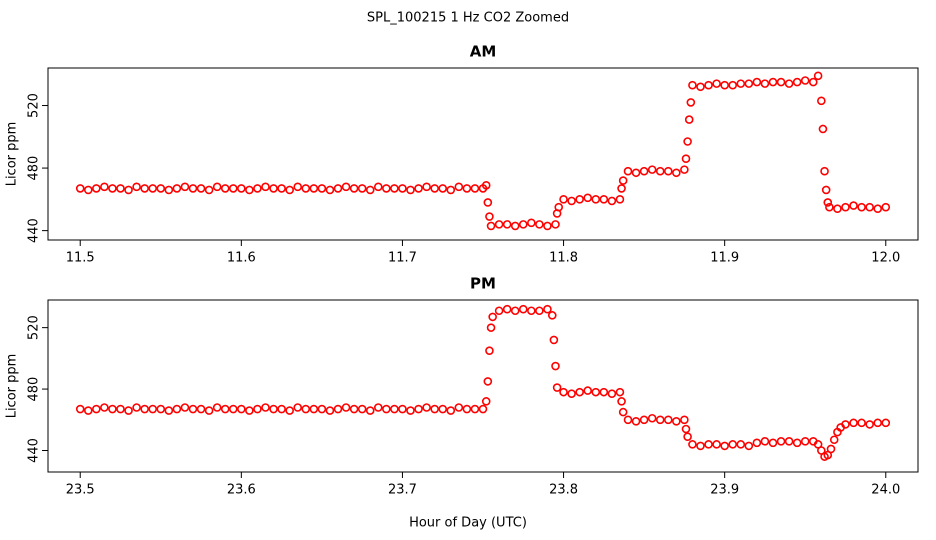 The image size is (936, 540). What do you see at coordinates (34, 230) in the screenshot?
I see `y-tick-label: 440` at bounding box center [34, 230].